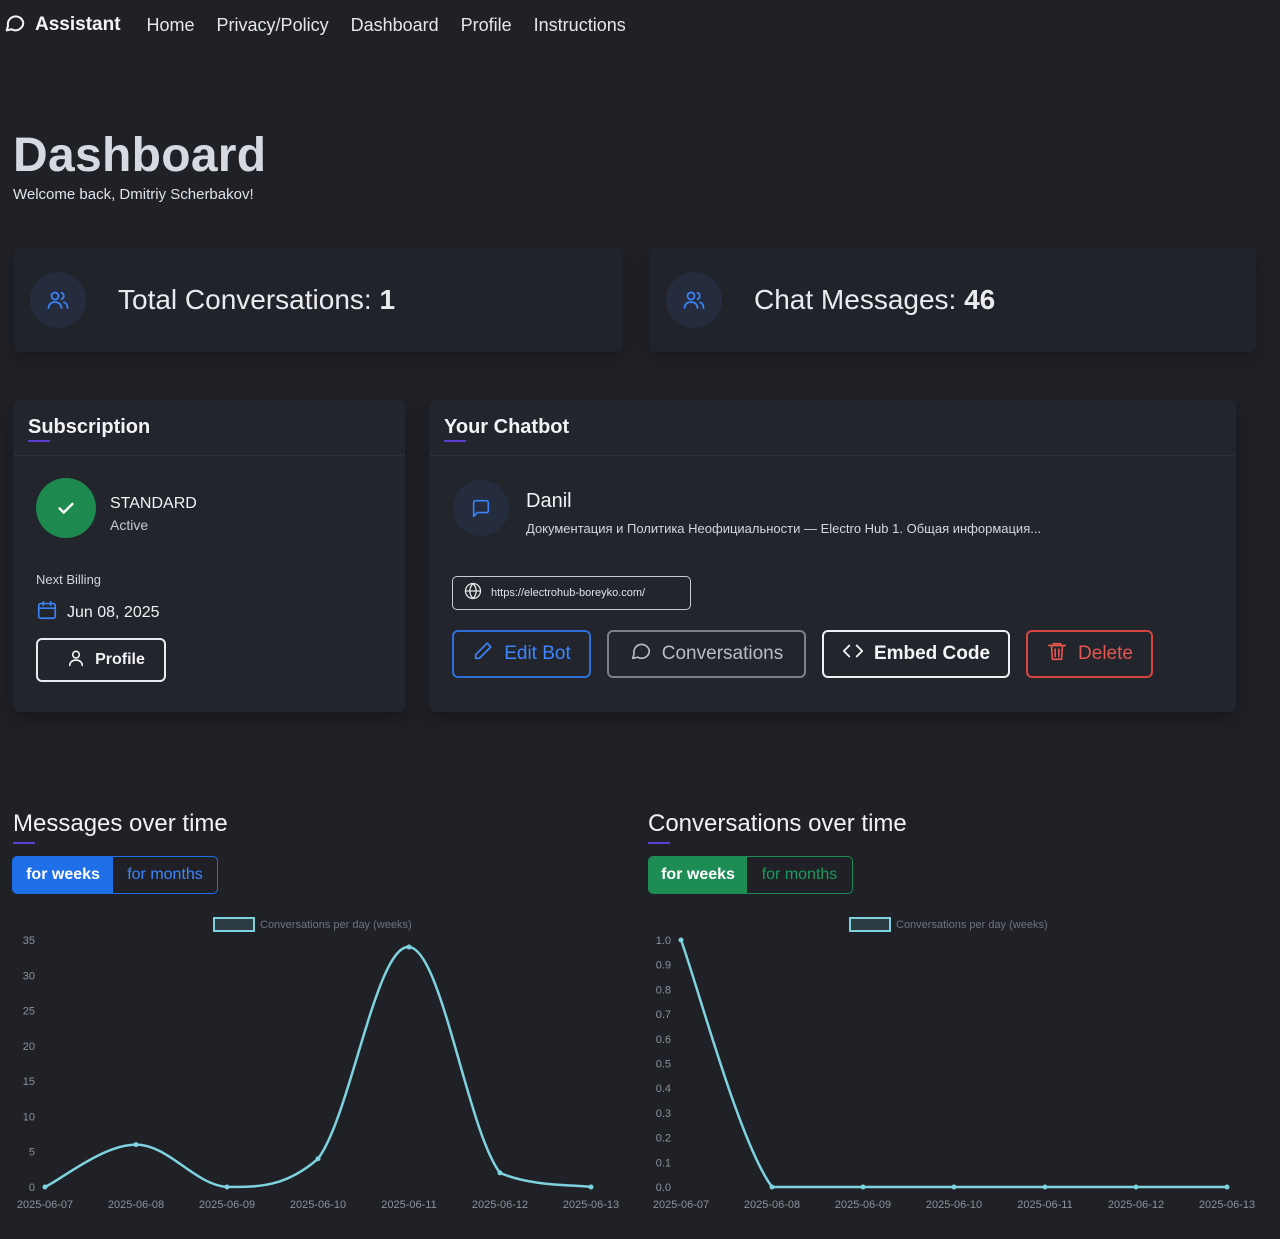 This screenshot has height=1239, width=1280. What do you see at coordinates (32, 1188) in the screenshot?
I see `y-tick-label: 0` at bounding box center [32, 1188].